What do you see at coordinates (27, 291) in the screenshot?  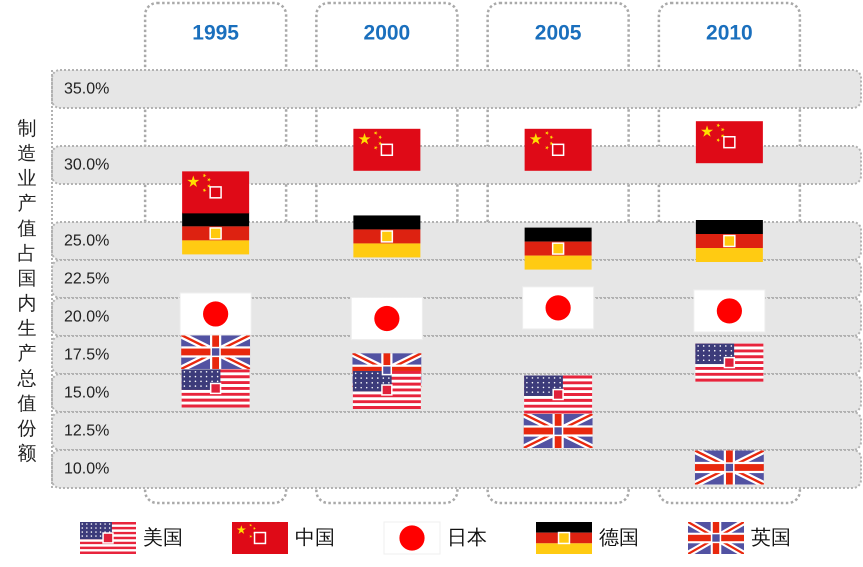 I see `y-axis-title: 制造业产值占国内生产总值份额` at bounding box center [27, 291].